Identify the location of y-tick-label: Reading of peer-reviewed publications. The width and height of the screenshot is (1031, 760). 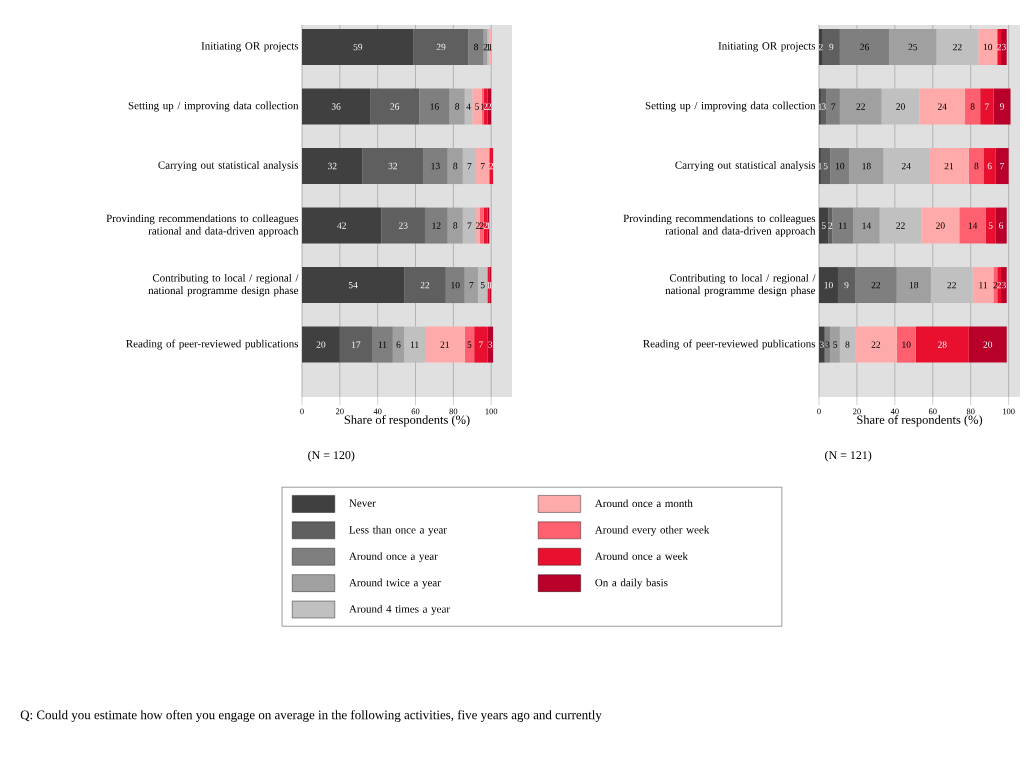
(212, 344).